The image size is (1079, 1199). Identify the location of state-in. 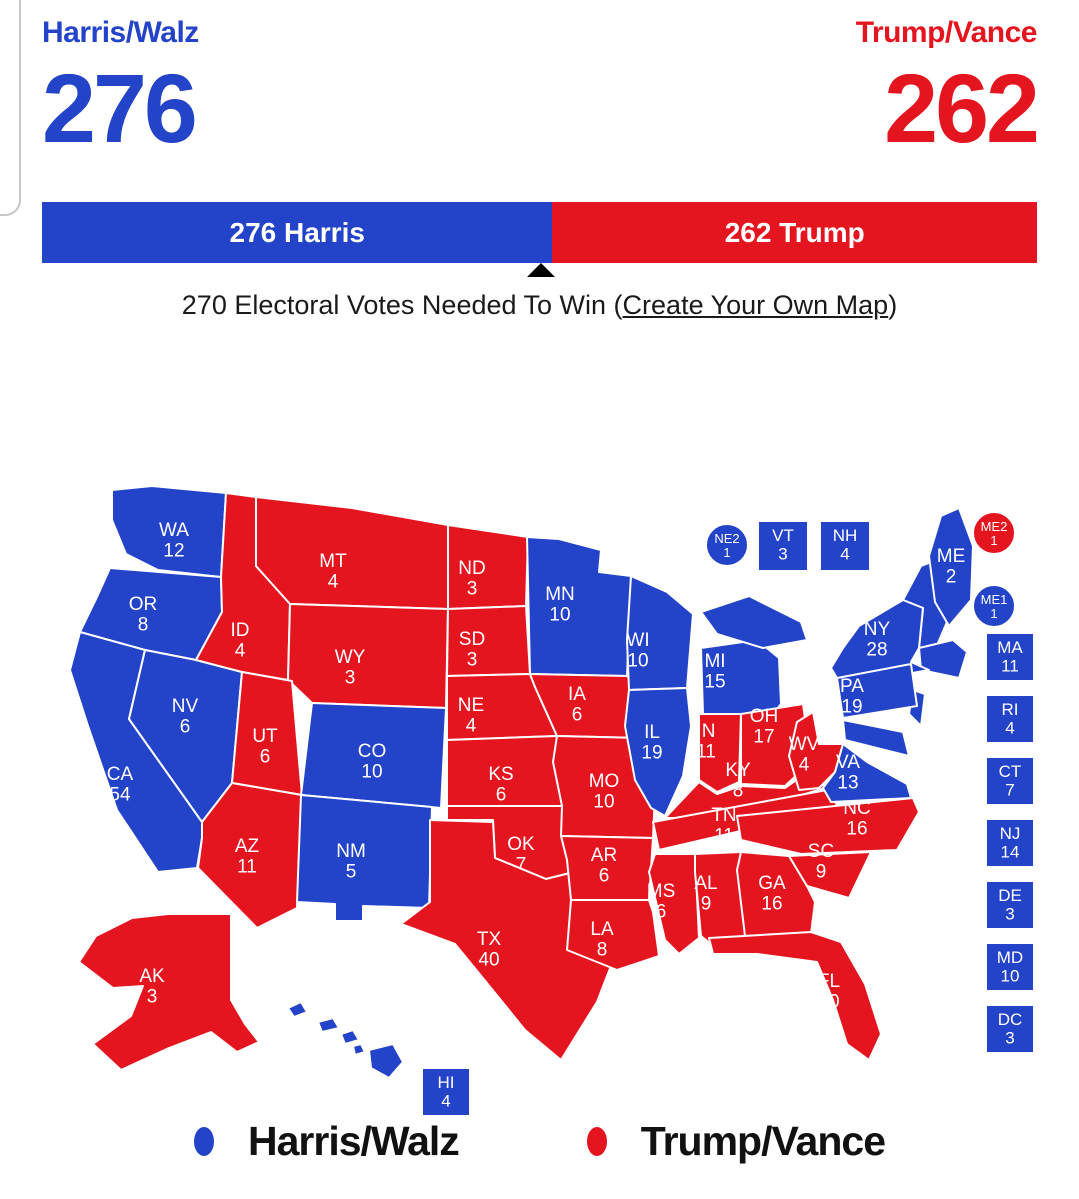
(720, 753).